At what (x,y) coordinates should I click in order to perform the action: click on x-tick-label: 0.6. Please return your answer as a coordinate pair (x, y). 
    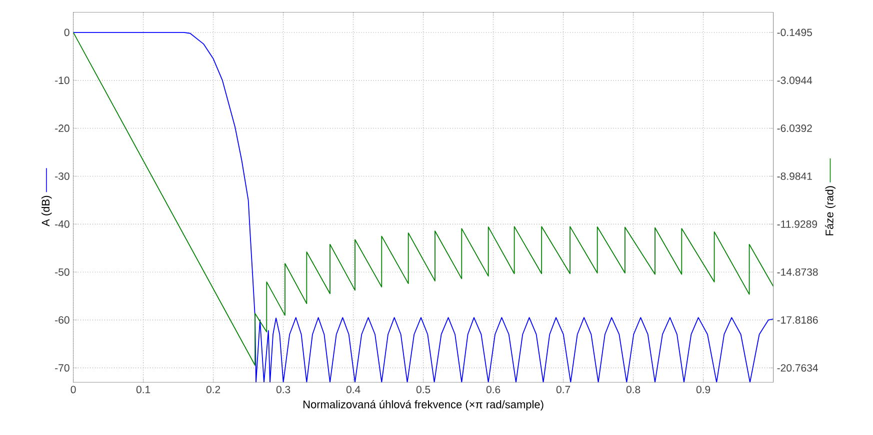
    Looking at the image, I should click on (493, 390).